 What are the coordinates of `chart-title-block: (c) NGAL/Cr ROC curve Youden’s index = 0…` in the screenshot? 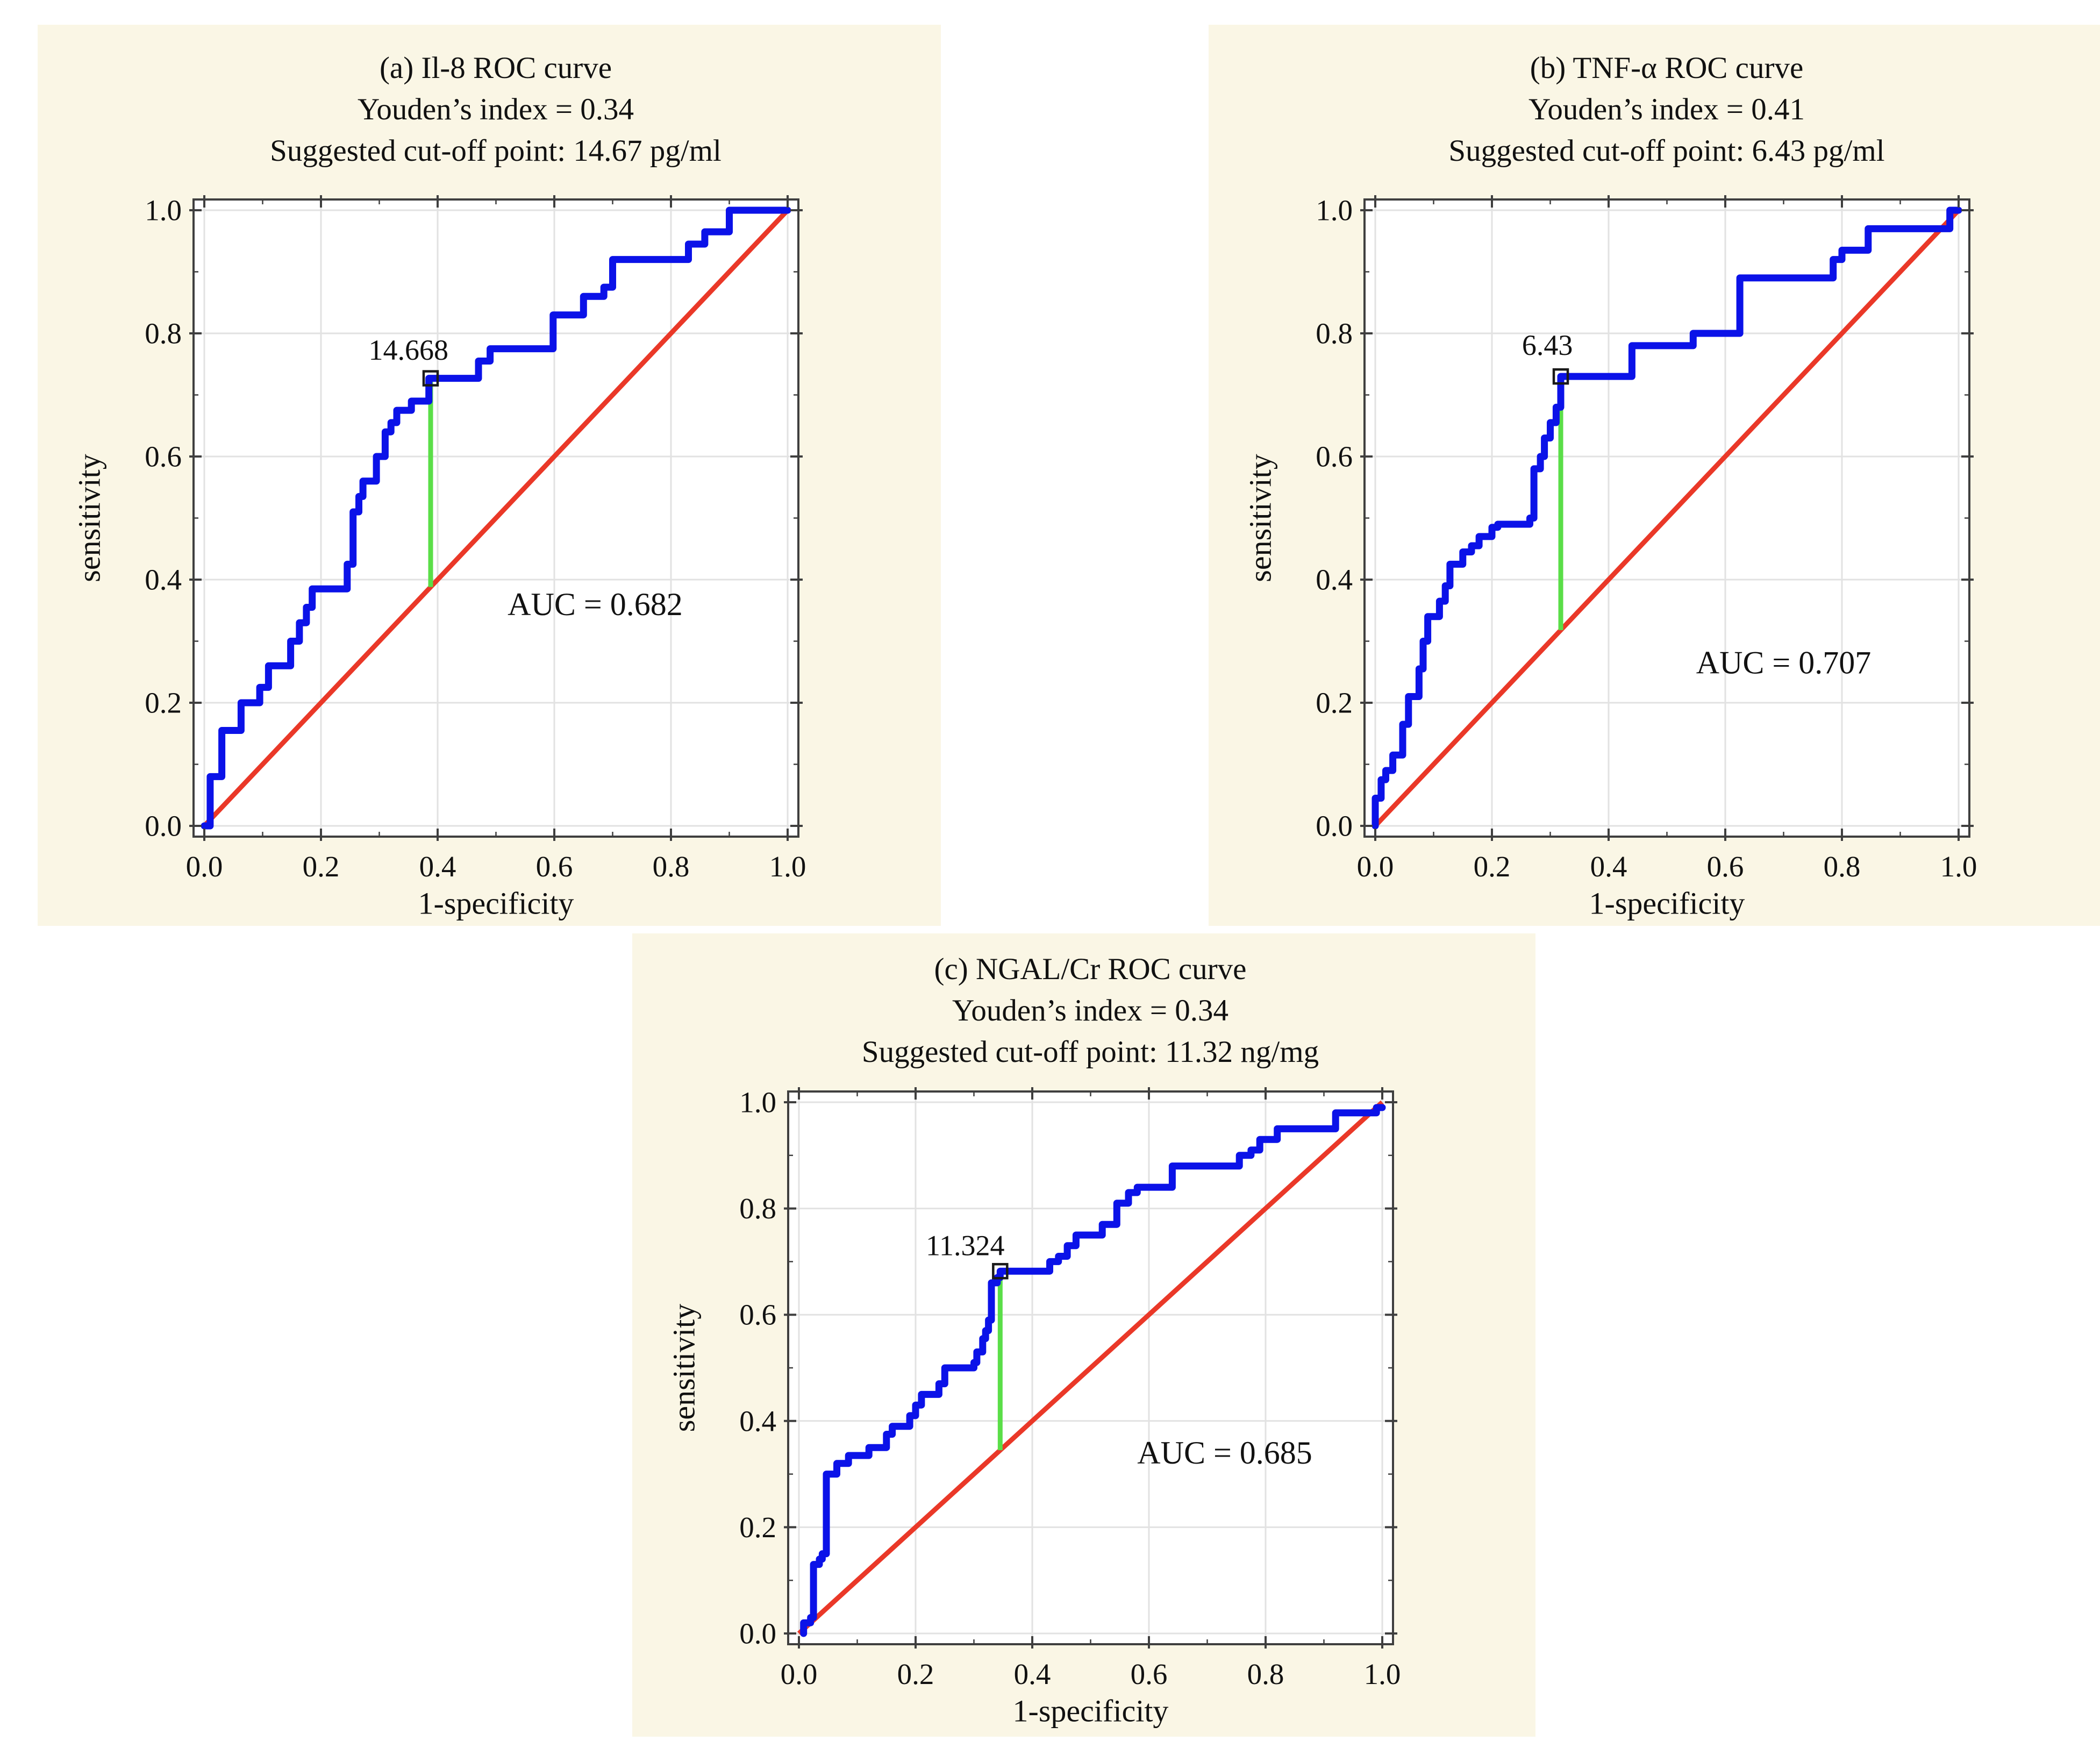 It's located at (1090, 1010).